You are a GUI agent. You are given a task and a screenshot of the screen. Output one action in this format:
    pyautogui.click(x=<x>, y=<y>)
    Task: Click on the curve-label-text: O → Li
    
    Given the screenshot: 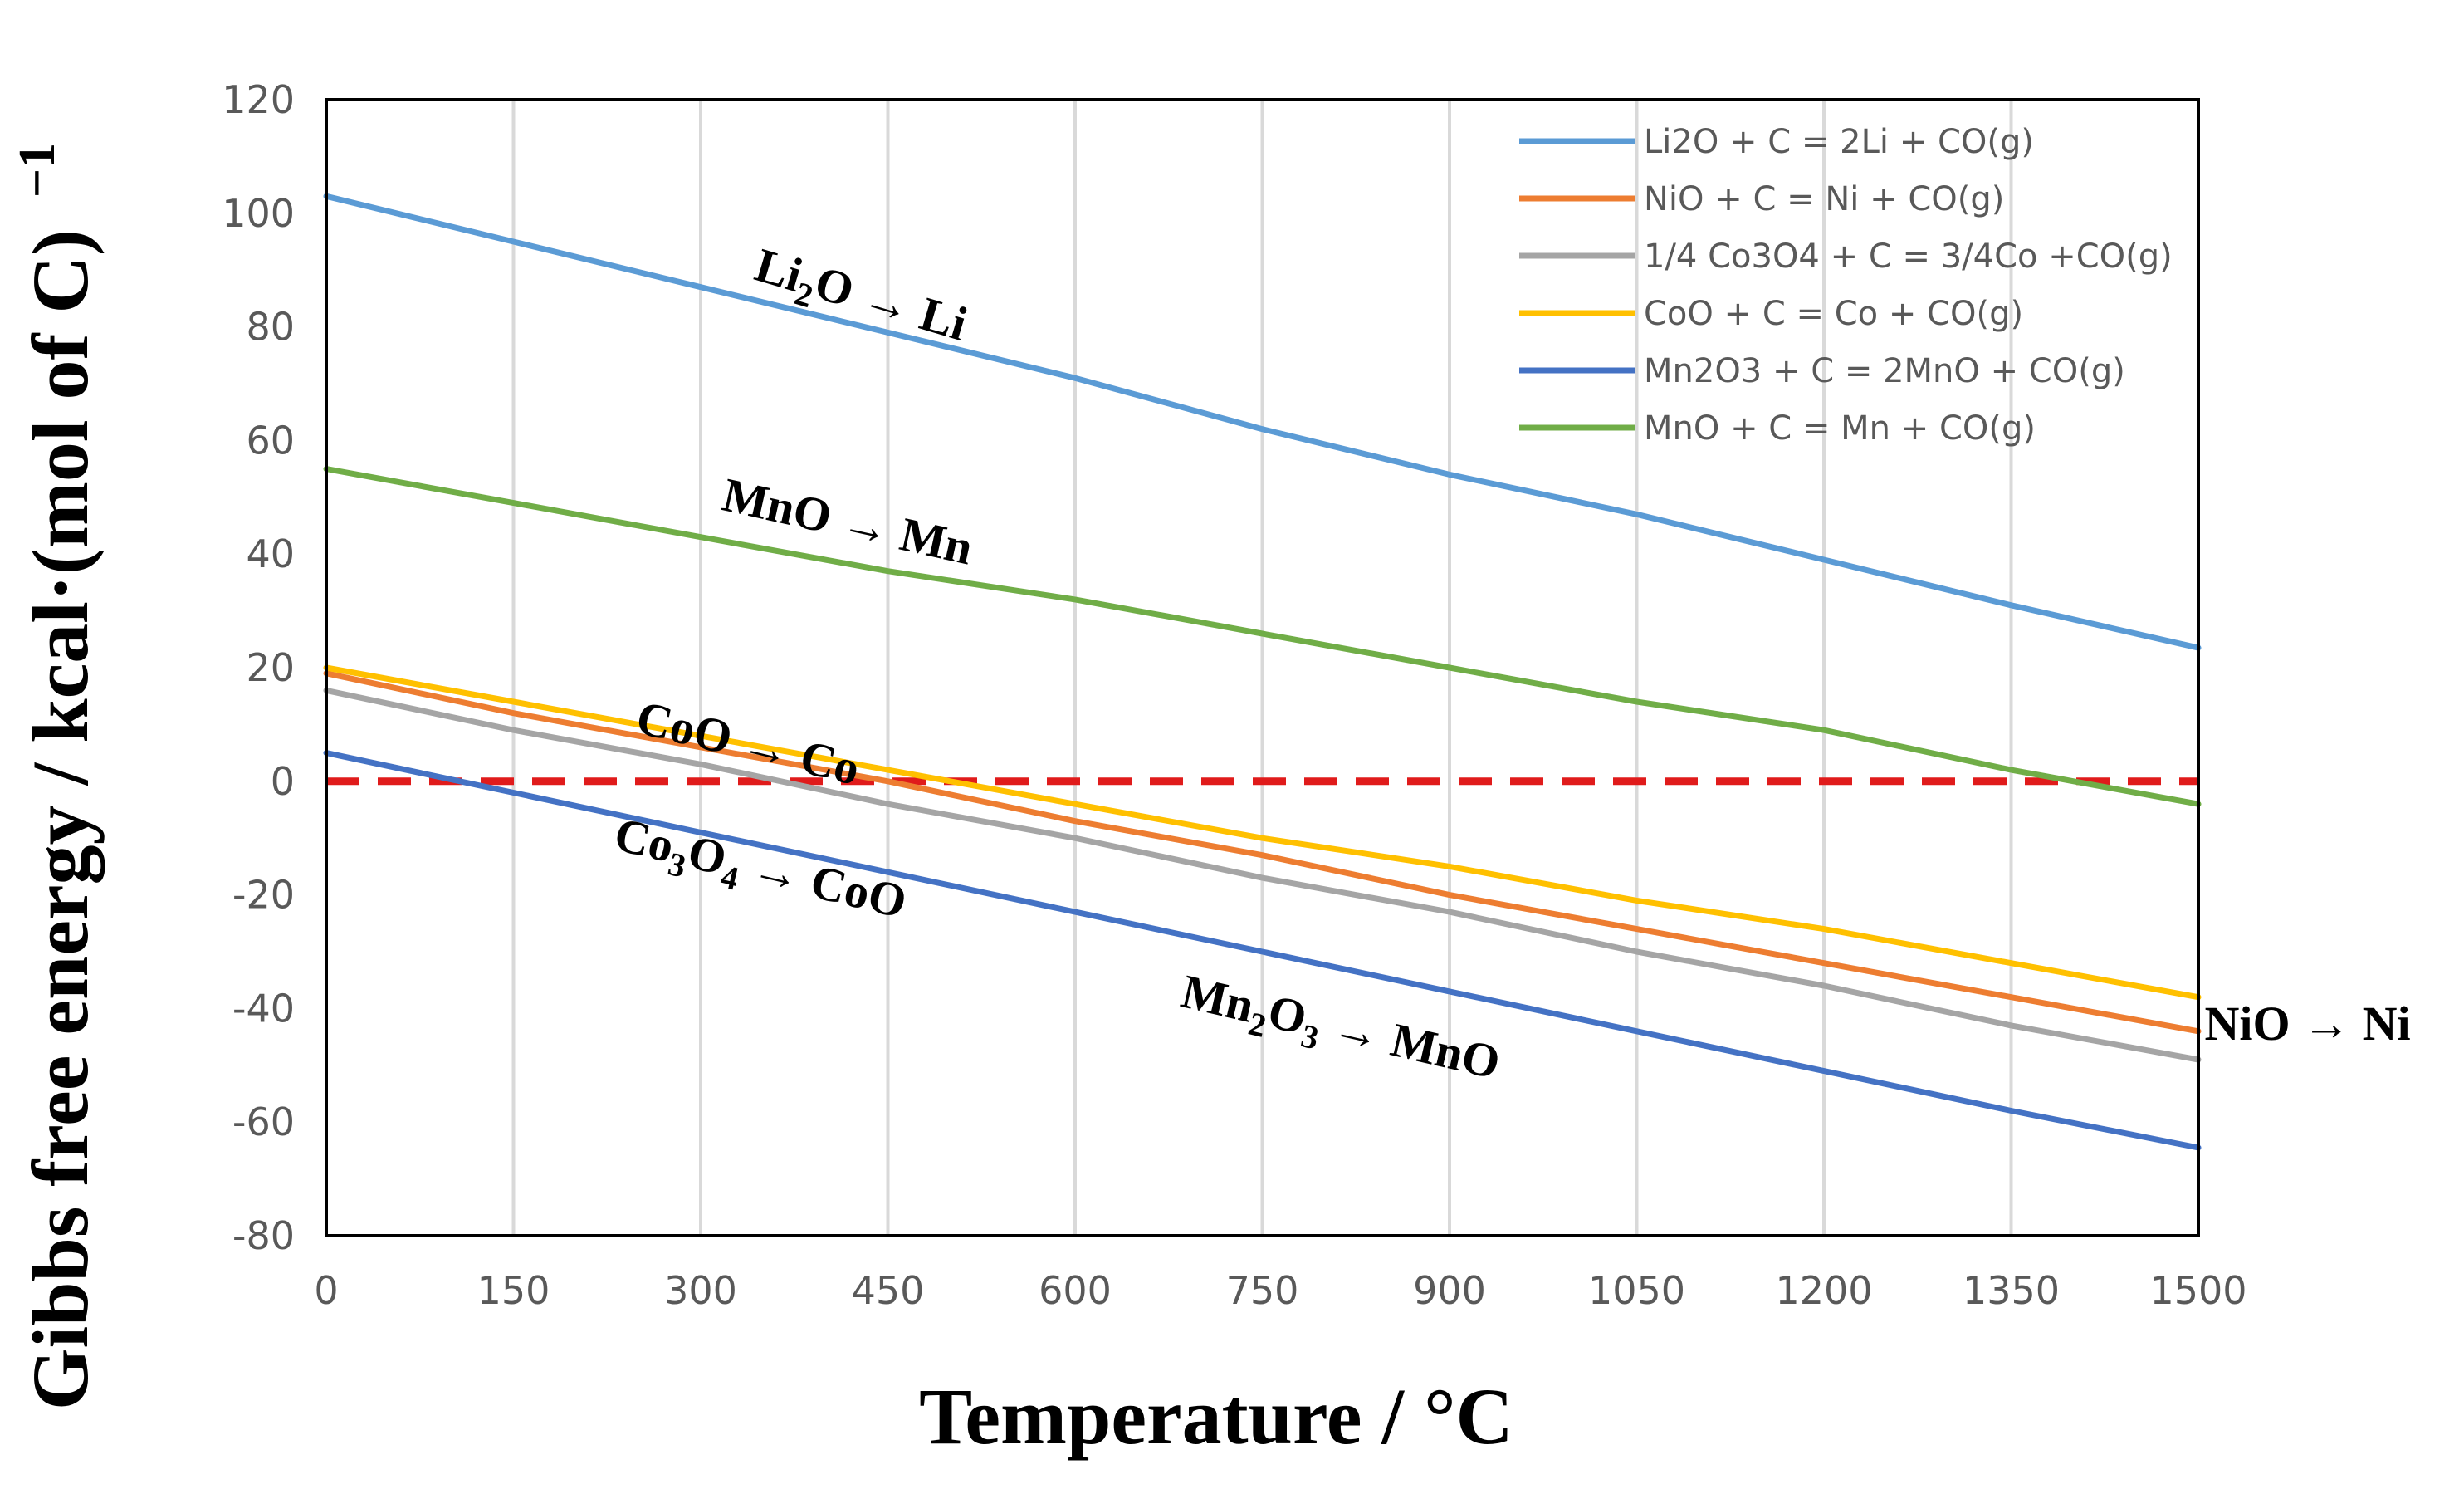 What is the action you would take?
    pyautogui.click(x=891, y=302)
    